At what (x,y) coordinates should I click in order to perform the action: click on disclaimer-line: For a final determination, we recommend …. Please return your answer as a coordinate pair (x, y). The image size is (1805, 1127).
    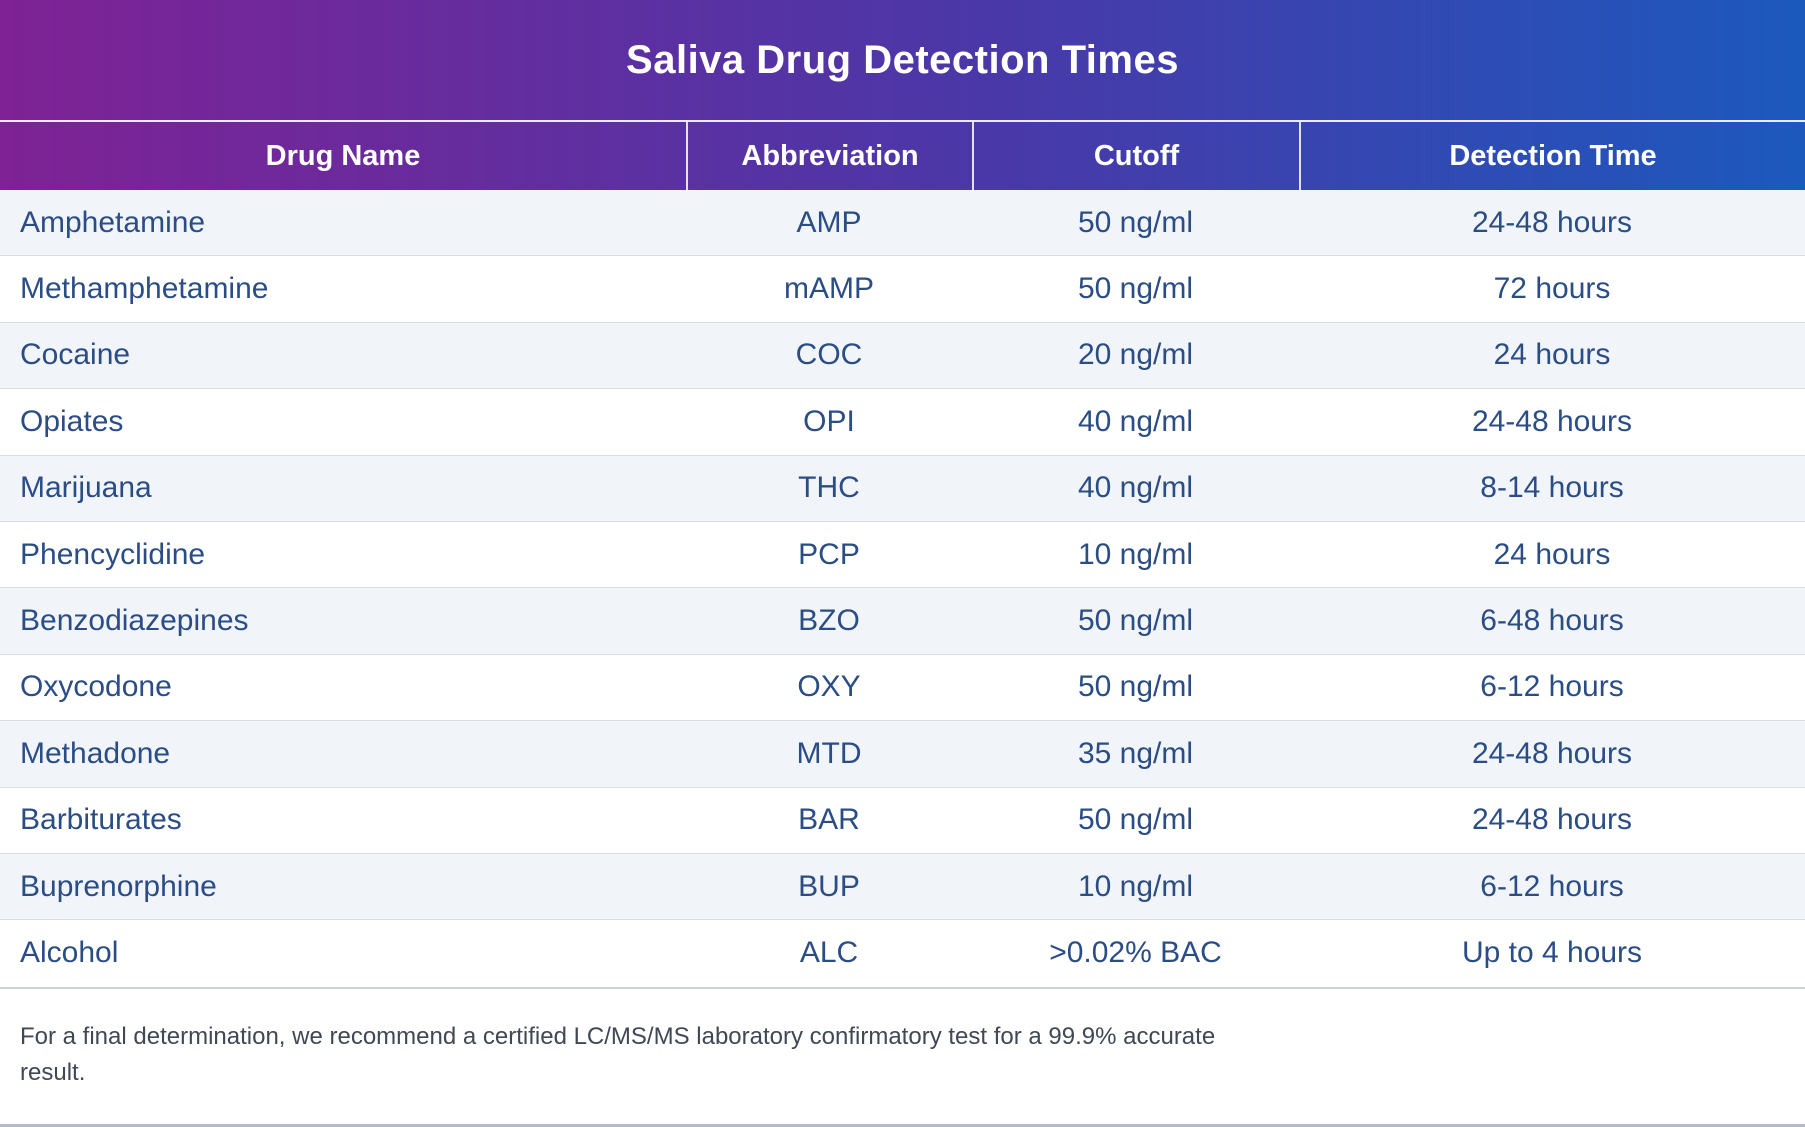
    Looking at the image, I should click on (618, 1036).